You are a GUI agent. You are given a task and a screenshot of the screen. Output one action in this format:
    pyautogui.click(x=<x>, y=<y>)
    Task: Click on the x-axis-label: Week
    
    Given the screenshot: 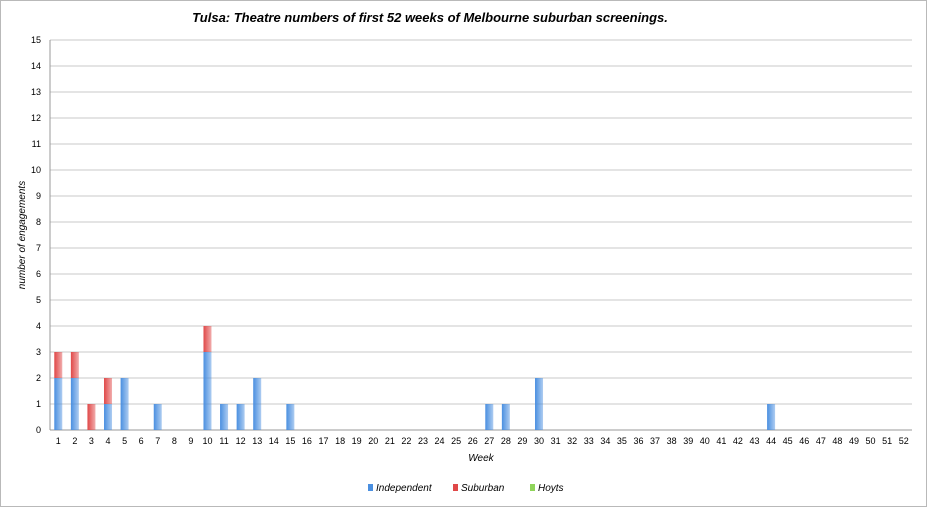 What is the action you would take?
    pyautogui.click(x=481, y=458)
    